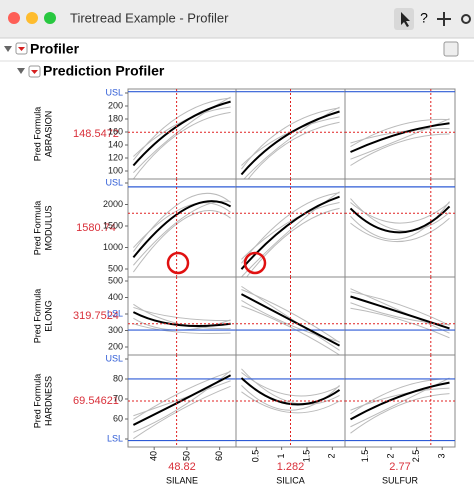 The image size is (474, 495). I want to click on response-label: ELONG, so click(48, 316).